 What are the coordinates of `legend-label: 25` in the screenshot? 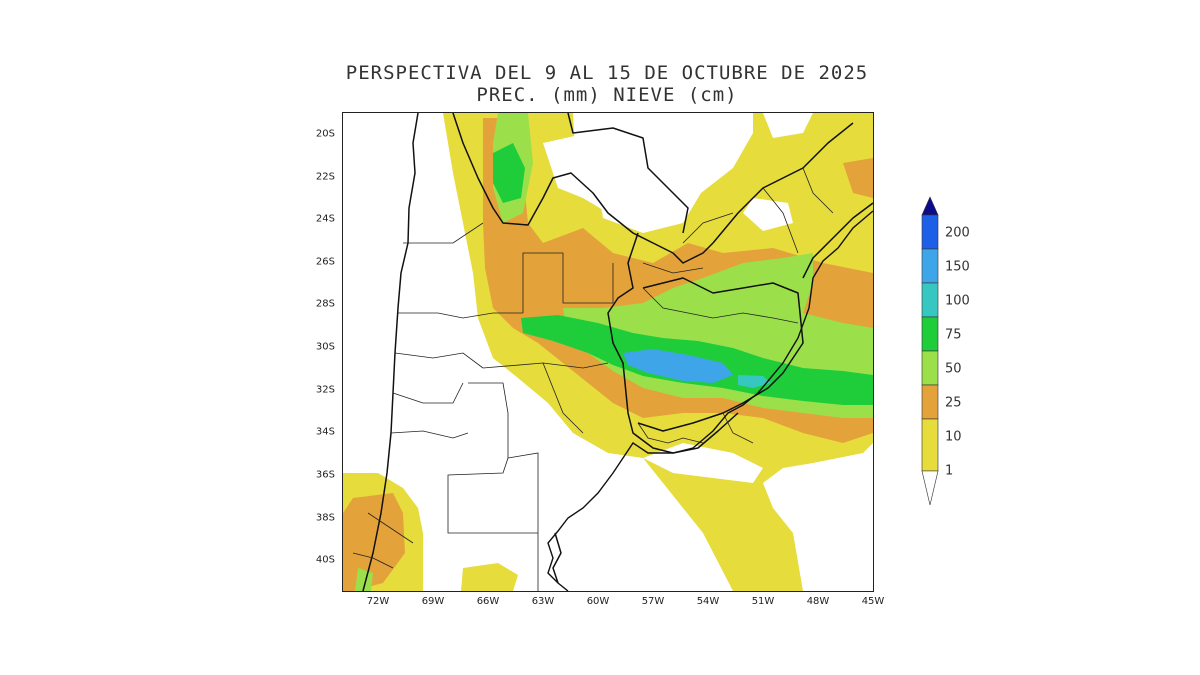 It's located at (953, 403).